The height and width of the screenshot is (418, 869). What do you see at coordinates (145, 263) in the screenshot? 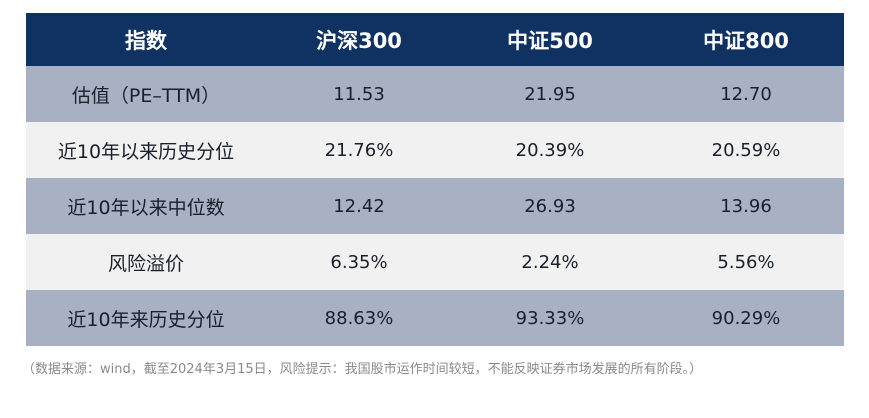
I see `row-label: 风险溢价` at bounding box center [145, 263].